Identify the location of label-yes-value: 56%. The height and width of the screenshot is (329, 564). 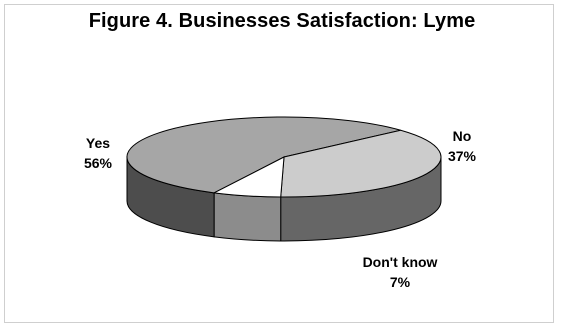
(98, 163).